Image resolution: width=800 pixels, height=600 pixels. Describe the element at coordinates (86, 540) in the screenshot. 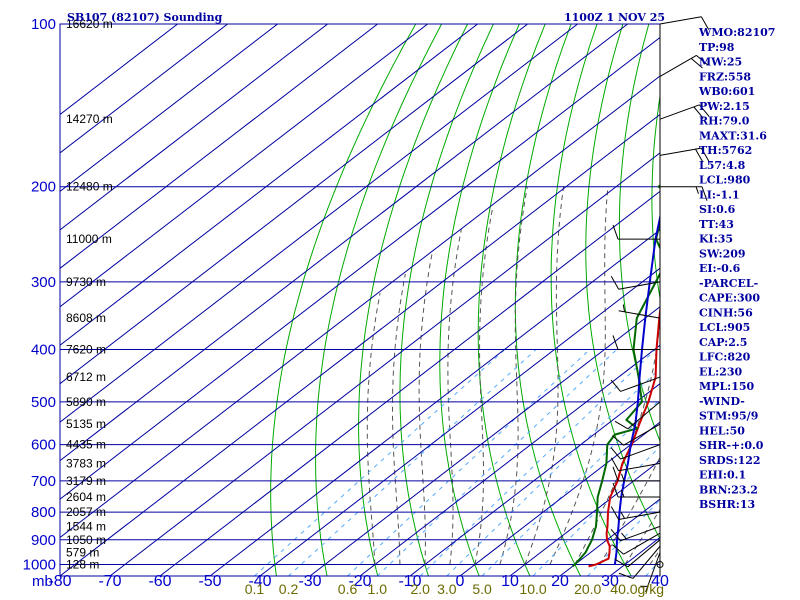

I see `height-label: 1050 m` at that location.